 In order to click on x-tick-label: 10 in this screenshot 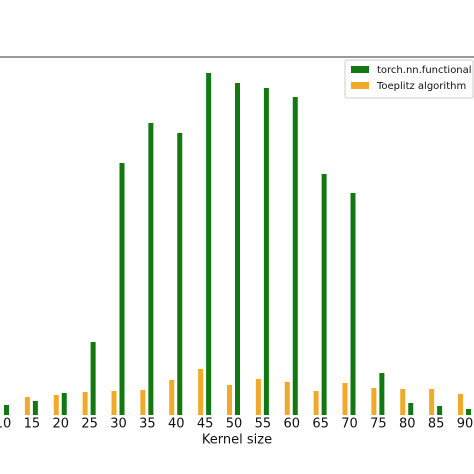, I will do `click(5, 424)`.